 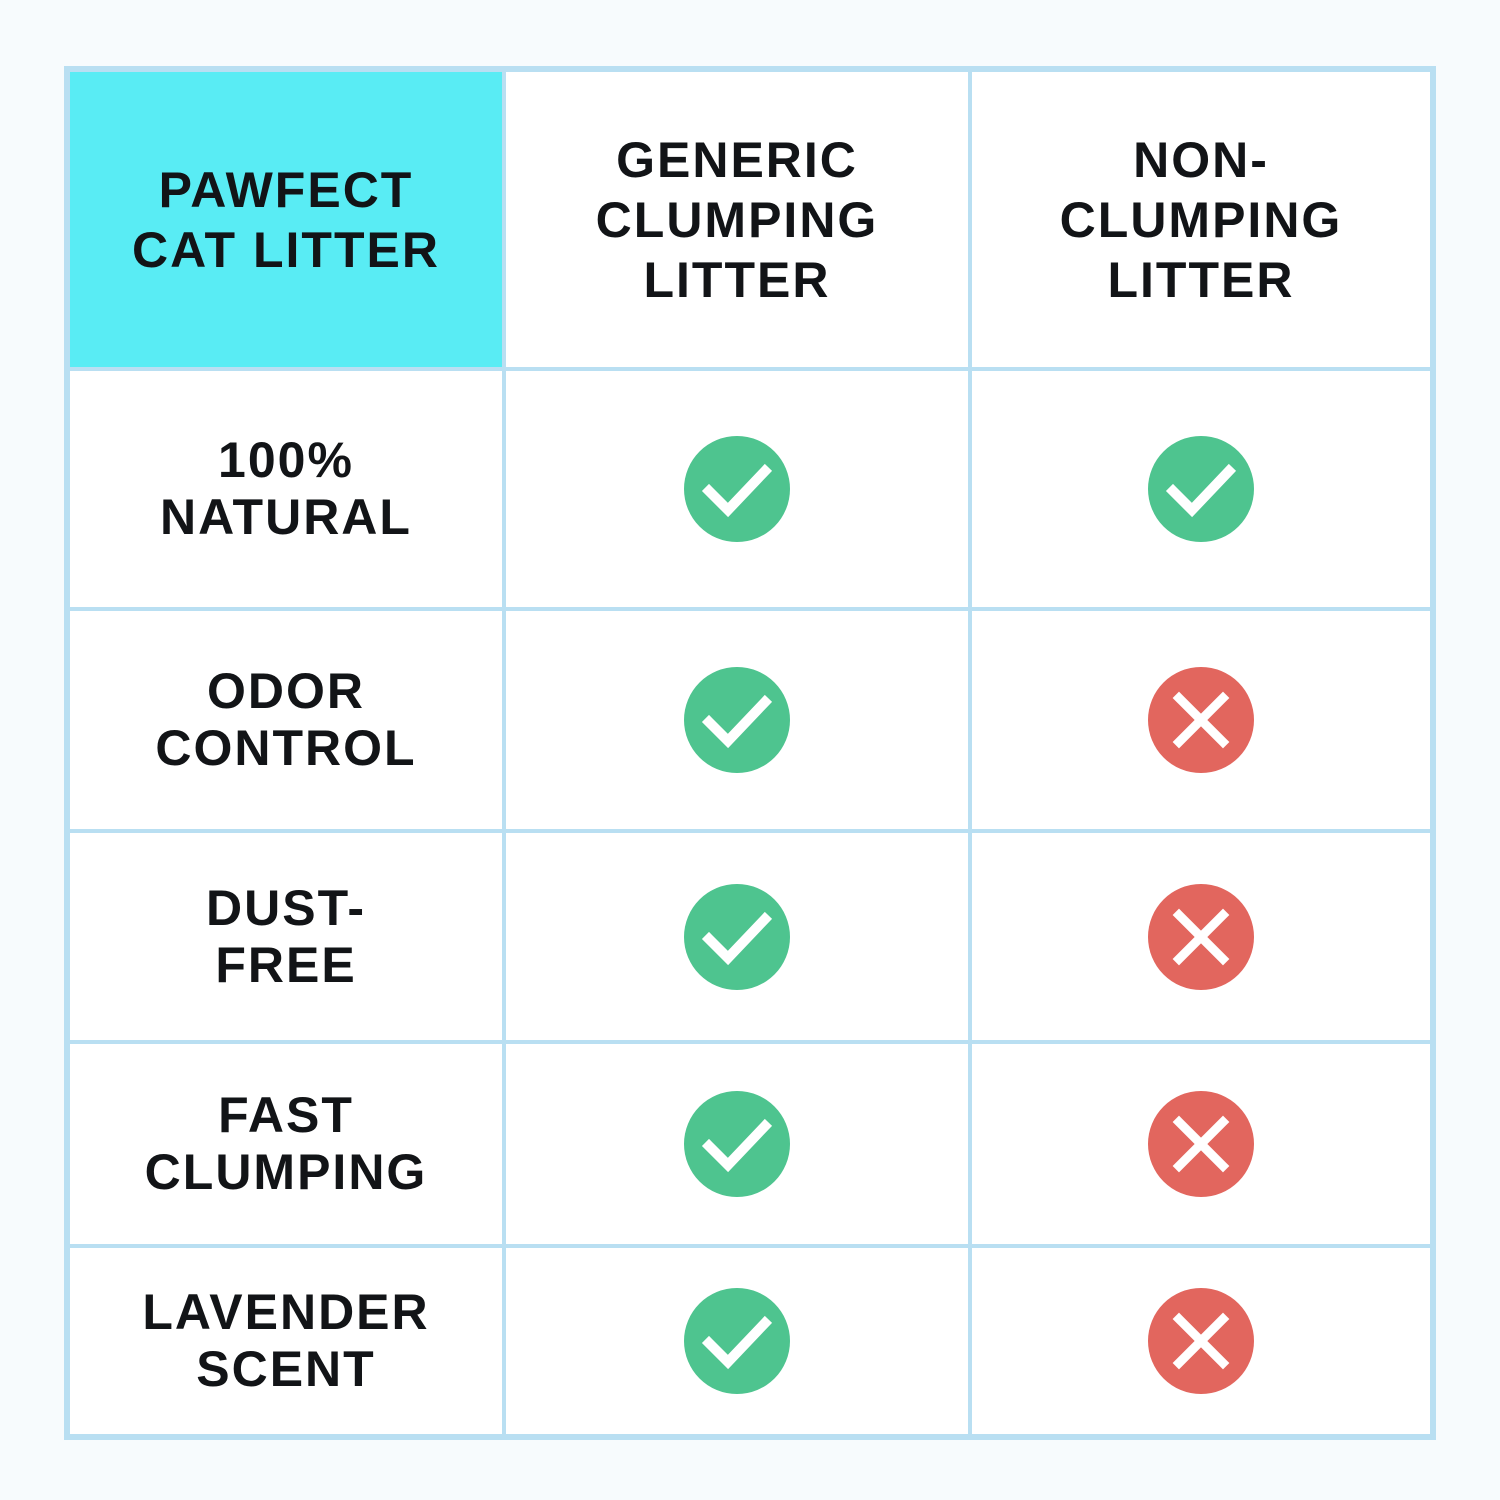 I want to click on header-pawfect: PAWFECT CAT LITTER, so click(x=286, y=219).